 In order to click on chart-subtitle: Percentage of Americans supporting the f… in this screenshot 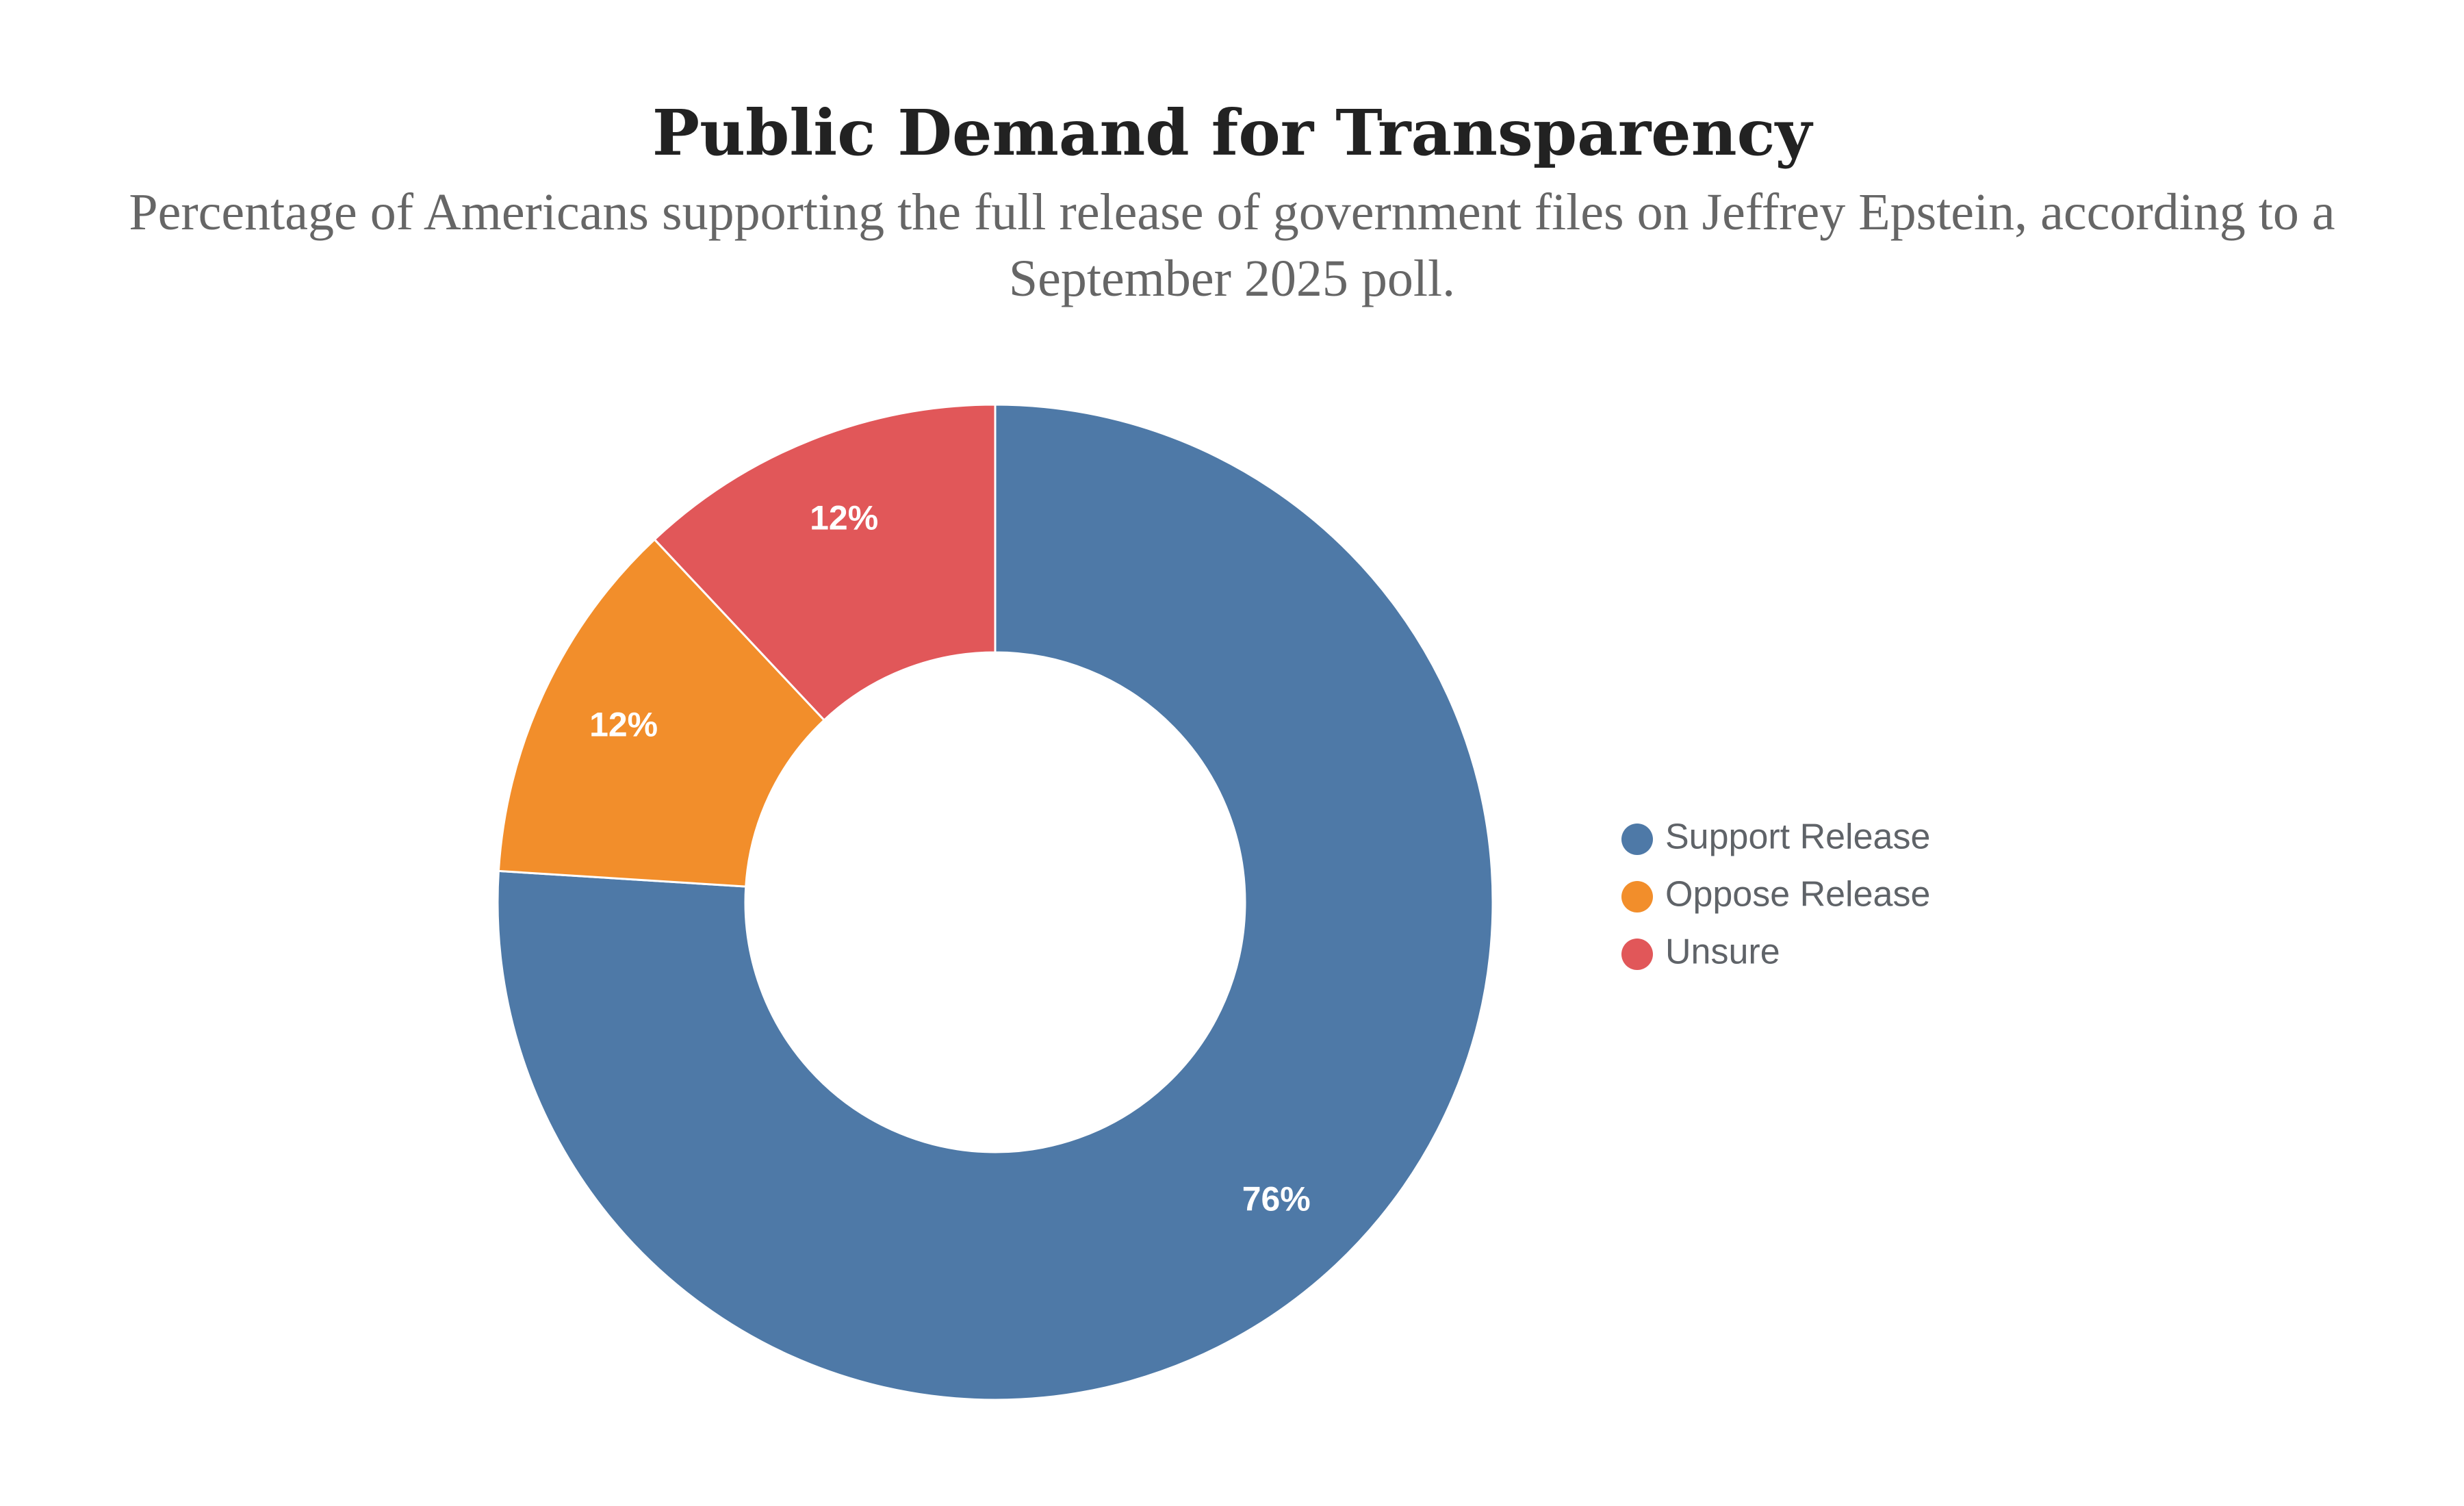, I will do `click(1232, 245)`.